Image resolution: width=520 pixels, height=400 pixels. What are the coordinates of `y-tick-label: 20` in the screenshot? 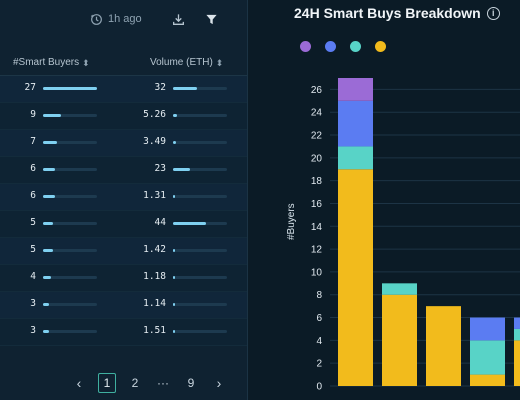 It's located at (317, 158).